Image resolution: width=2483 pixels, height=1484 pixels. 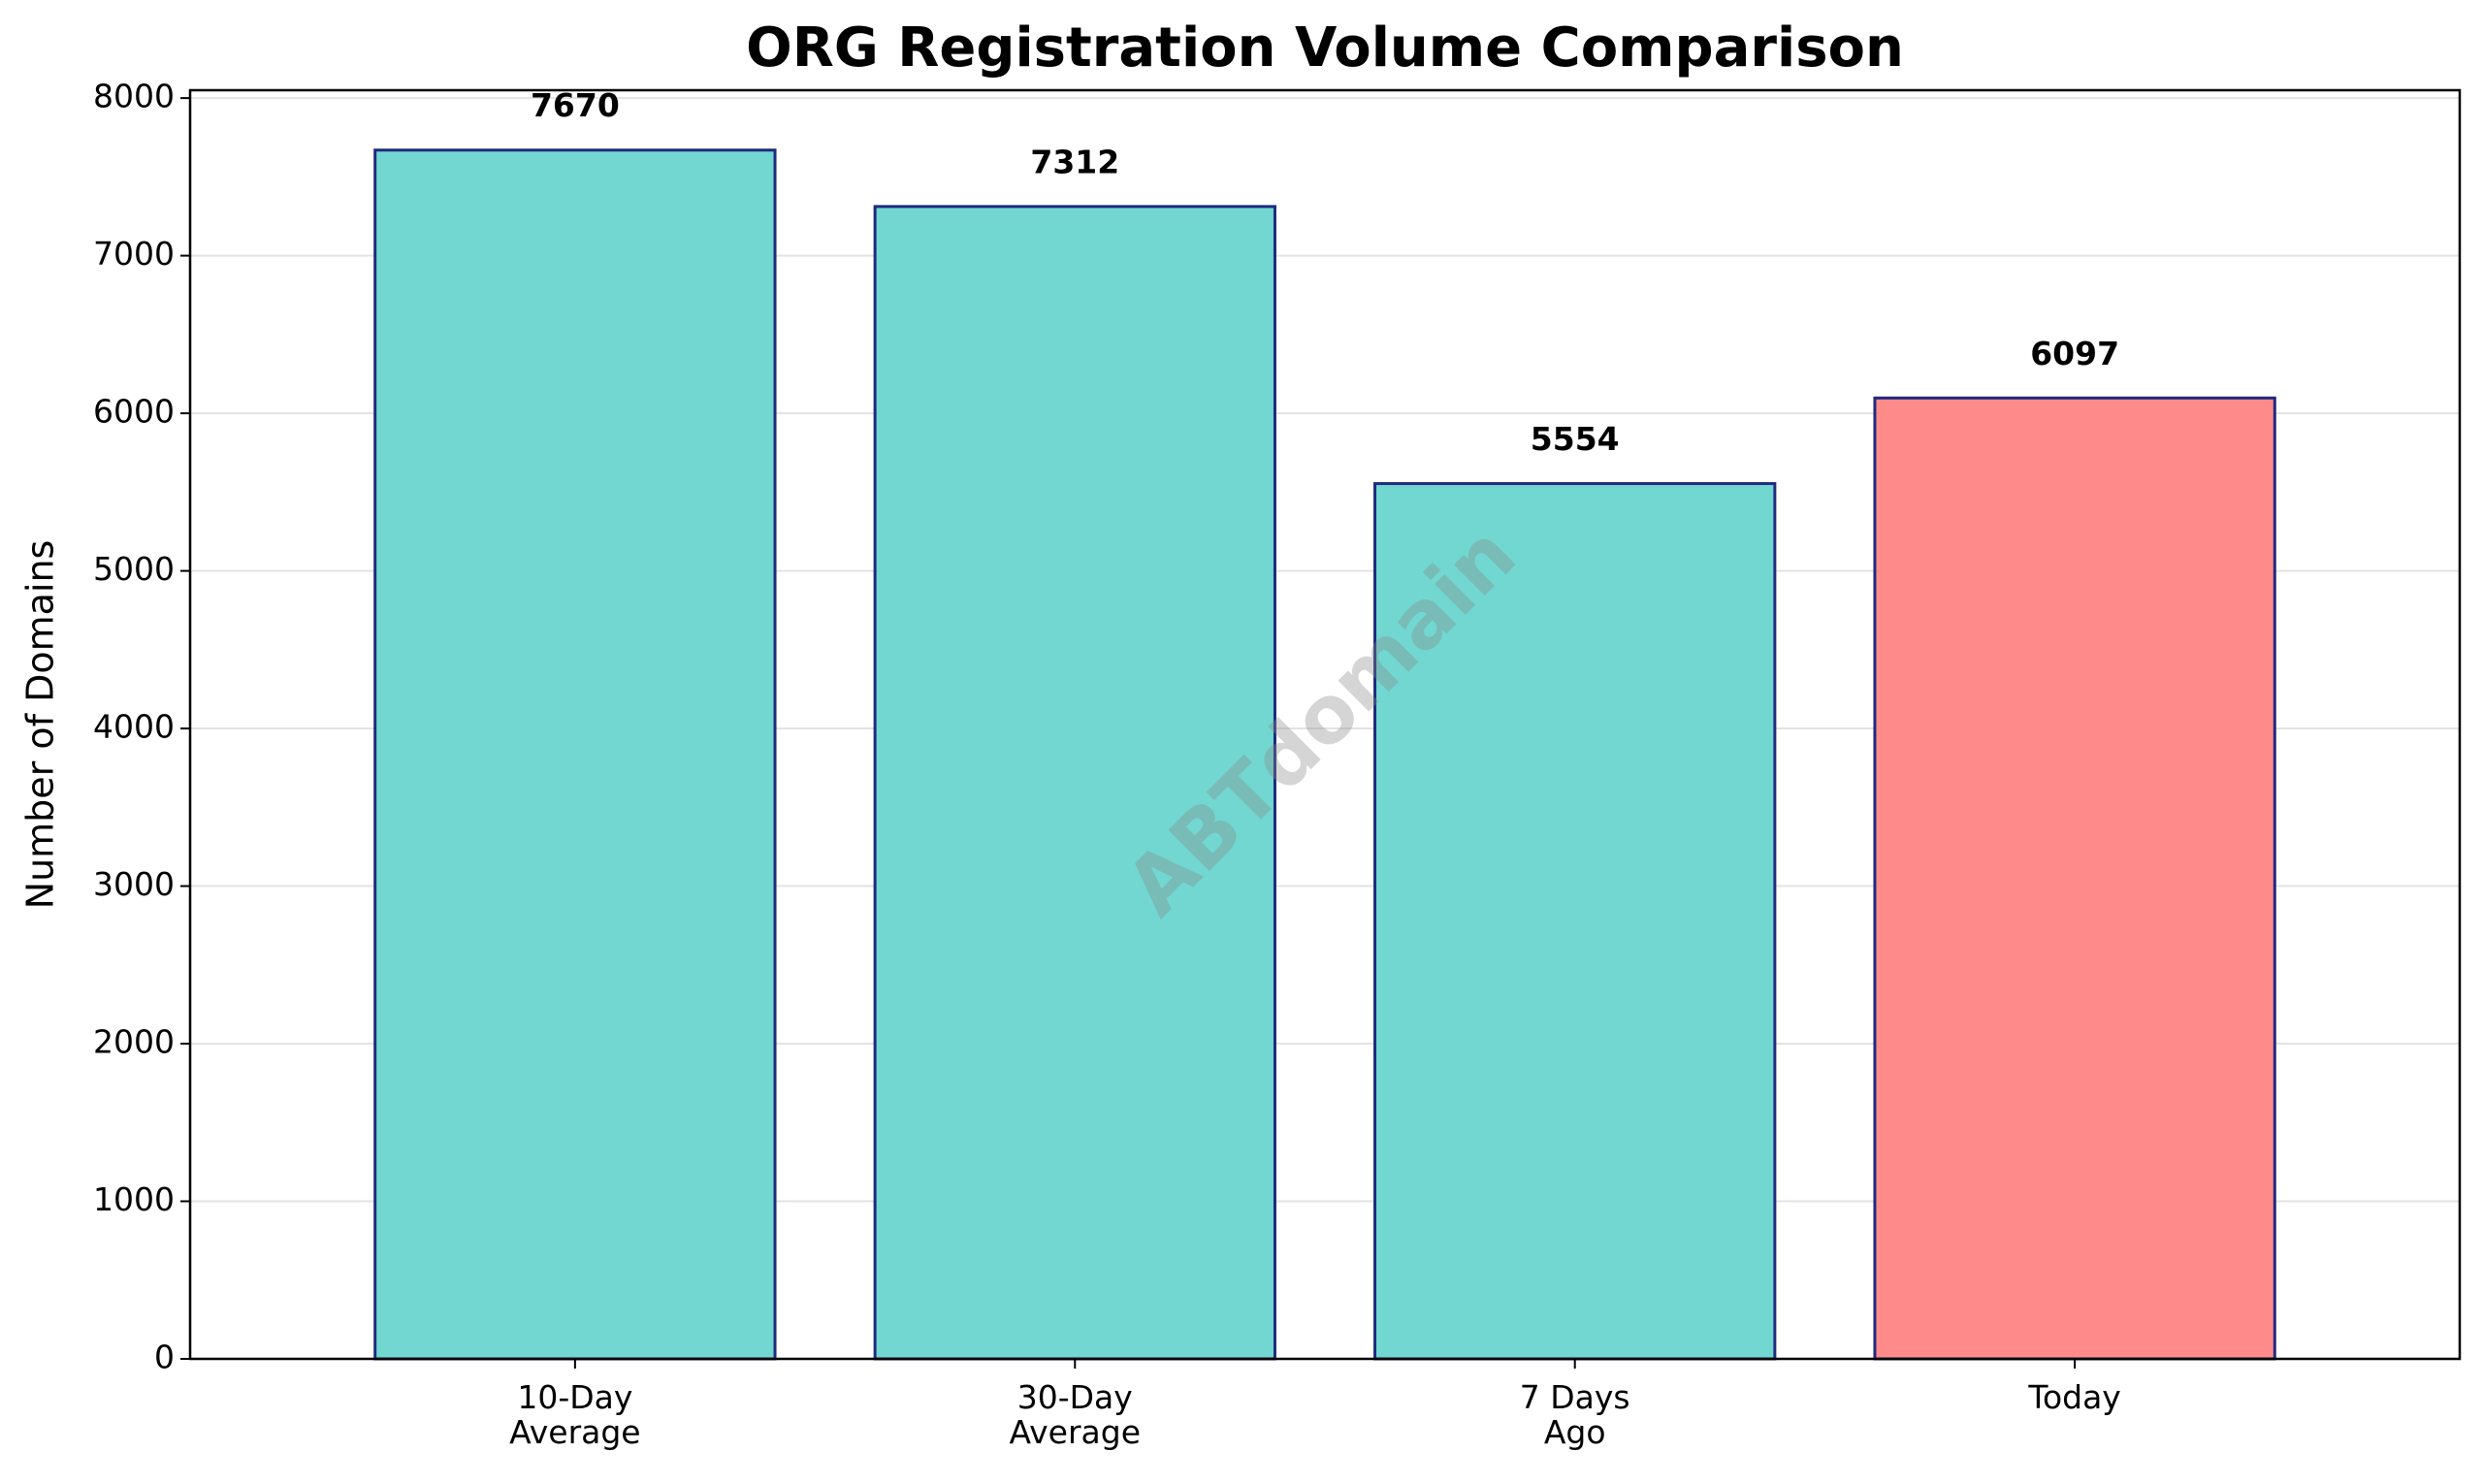 What do you see at coordinates (2075, 1397) in the screenshot?
I see `x-tick-label: Today` at bounding box center [2075, 1397].